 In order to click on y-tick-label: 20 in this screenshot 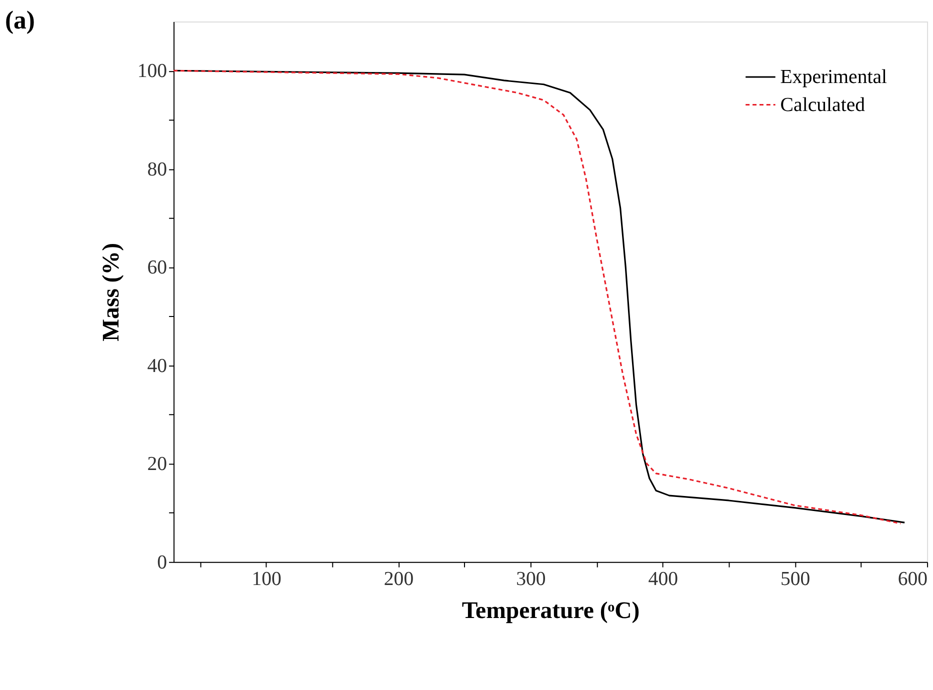, I will do `click(157, 464)`.